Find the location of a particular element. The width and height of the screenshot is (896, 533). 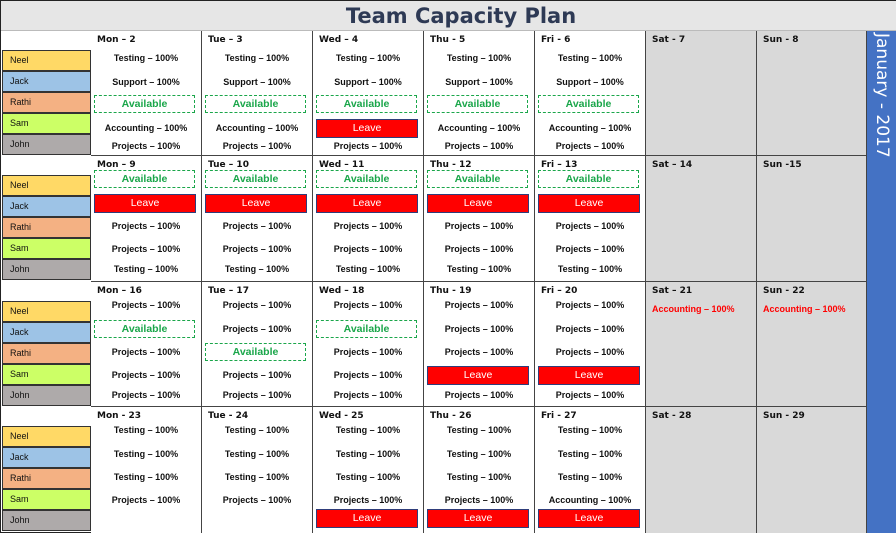

day-label: Tue – 3 is located at coordinates (225, 40).